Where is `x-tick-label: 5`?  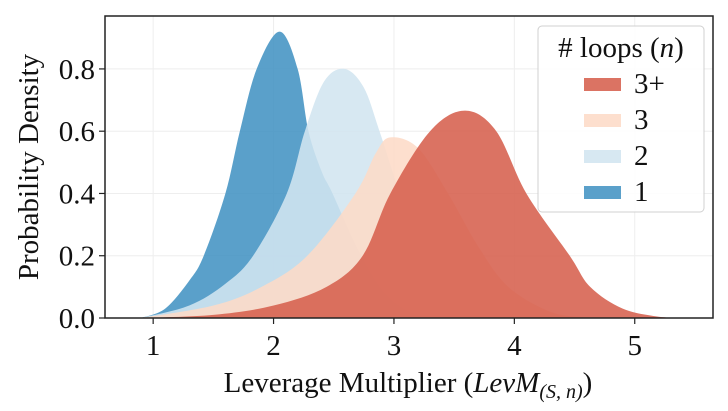
x-tick-label: 5 is located at coordinates (634, 346).